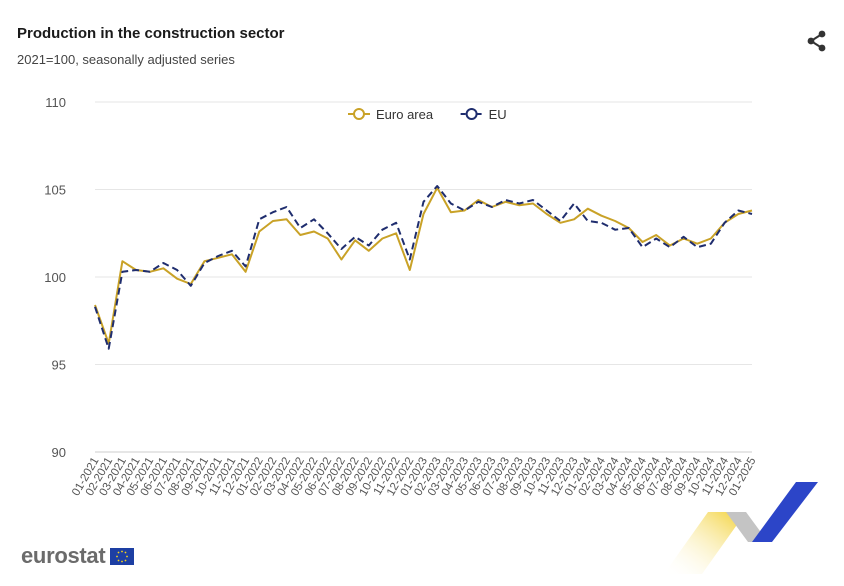 The height and width of the screenshot is (586, 844). What do you see at coordinates (122, 556) in the screenshot?
I see `eu-flag-icon` at bounding box center [122, 556].